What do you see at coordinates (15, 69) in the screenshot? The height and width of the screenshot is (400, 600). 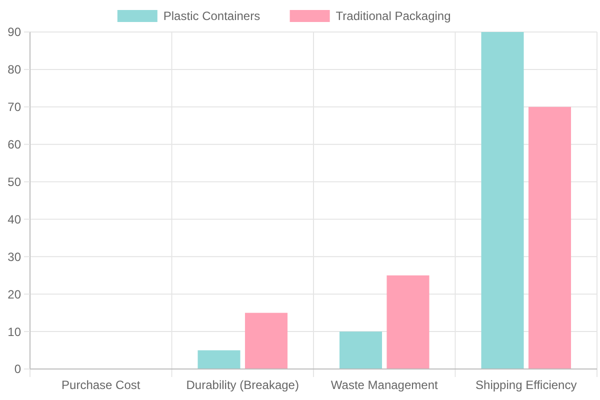 I see `y-tick-label: 80` at bounding box center [15, 69].